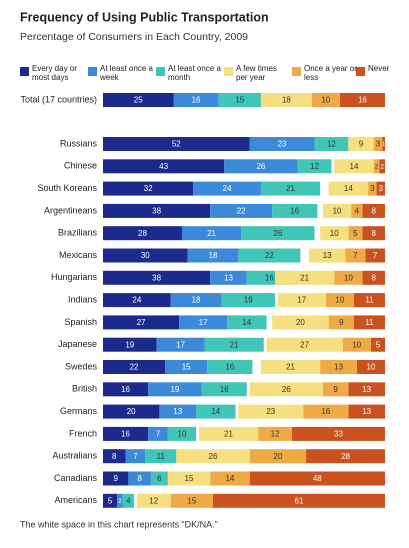 The image size is (409, 548). What do you see at coordinates (80, 322) in the screenshot?
I see `category-label: Spanish` at bounding box center [80, 322].